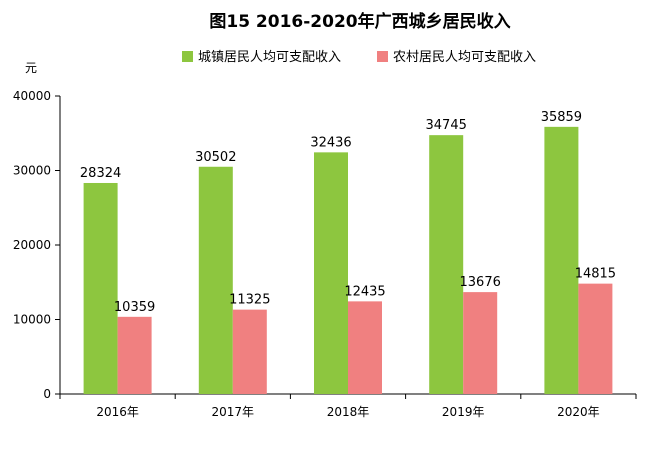 This screenshot has height=451, width=651. What do you see at coordinates (269, 57) in the screenshot?
I see `legend-label-urban: 城镇居民人均可支配收入` at bounding box center [269, 57].